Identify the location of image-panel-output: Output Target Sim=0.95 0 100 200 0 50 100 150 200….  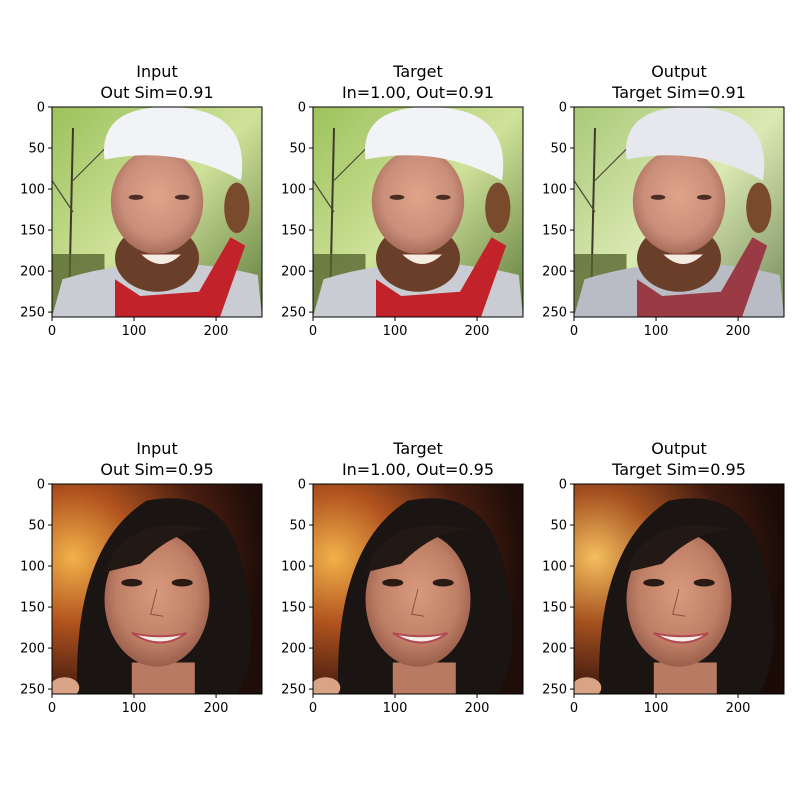
(663, 577).